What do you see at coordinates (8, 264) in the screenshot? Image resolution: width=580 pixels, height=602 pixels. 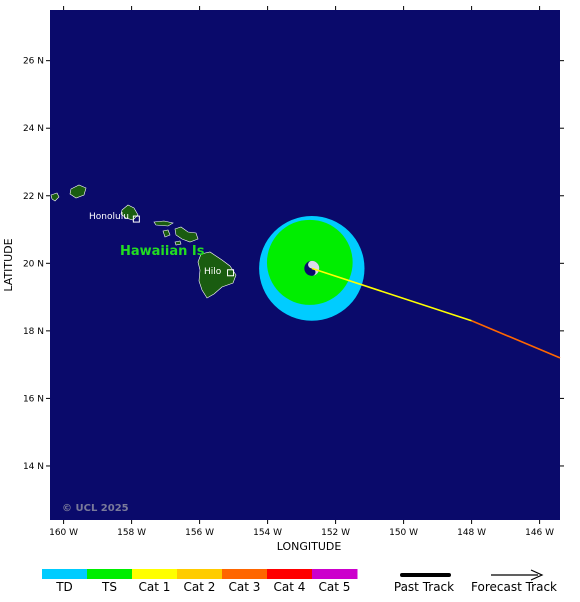 I see `y-axis-title: LATITUDE` at bounding box center [8, 264].